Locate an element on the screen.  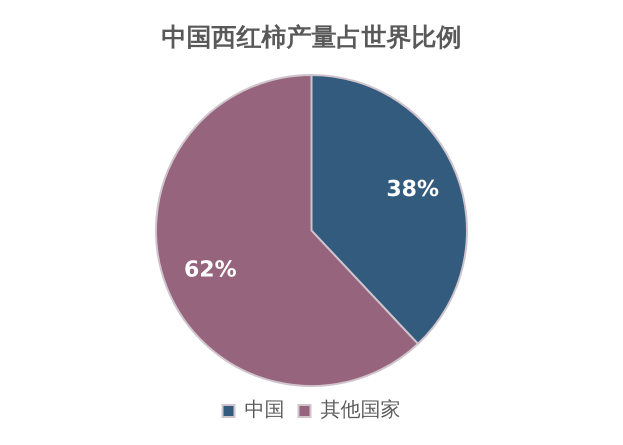
chart-title: 中国西红柿产量占世界比例 is located at coordinates (312, 37).